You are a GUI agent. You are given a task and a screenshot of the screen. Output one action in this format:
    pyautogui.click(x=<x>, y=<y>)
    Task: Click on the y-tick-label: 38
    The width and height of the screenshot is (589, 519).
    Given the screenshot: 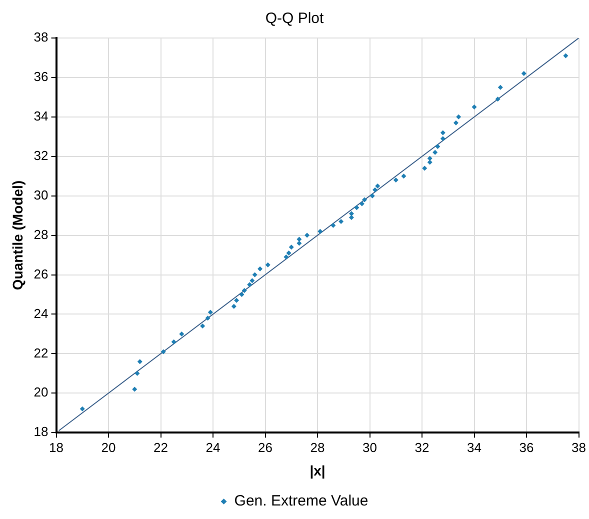 What is the action you would take?
    pyautogui.click(x=41, y=37)
    